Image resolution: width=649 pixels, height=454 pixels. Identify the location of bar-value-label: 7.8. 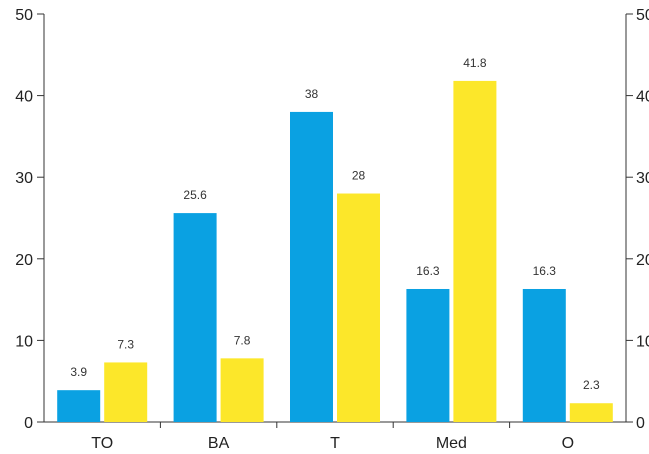
(242, 340).